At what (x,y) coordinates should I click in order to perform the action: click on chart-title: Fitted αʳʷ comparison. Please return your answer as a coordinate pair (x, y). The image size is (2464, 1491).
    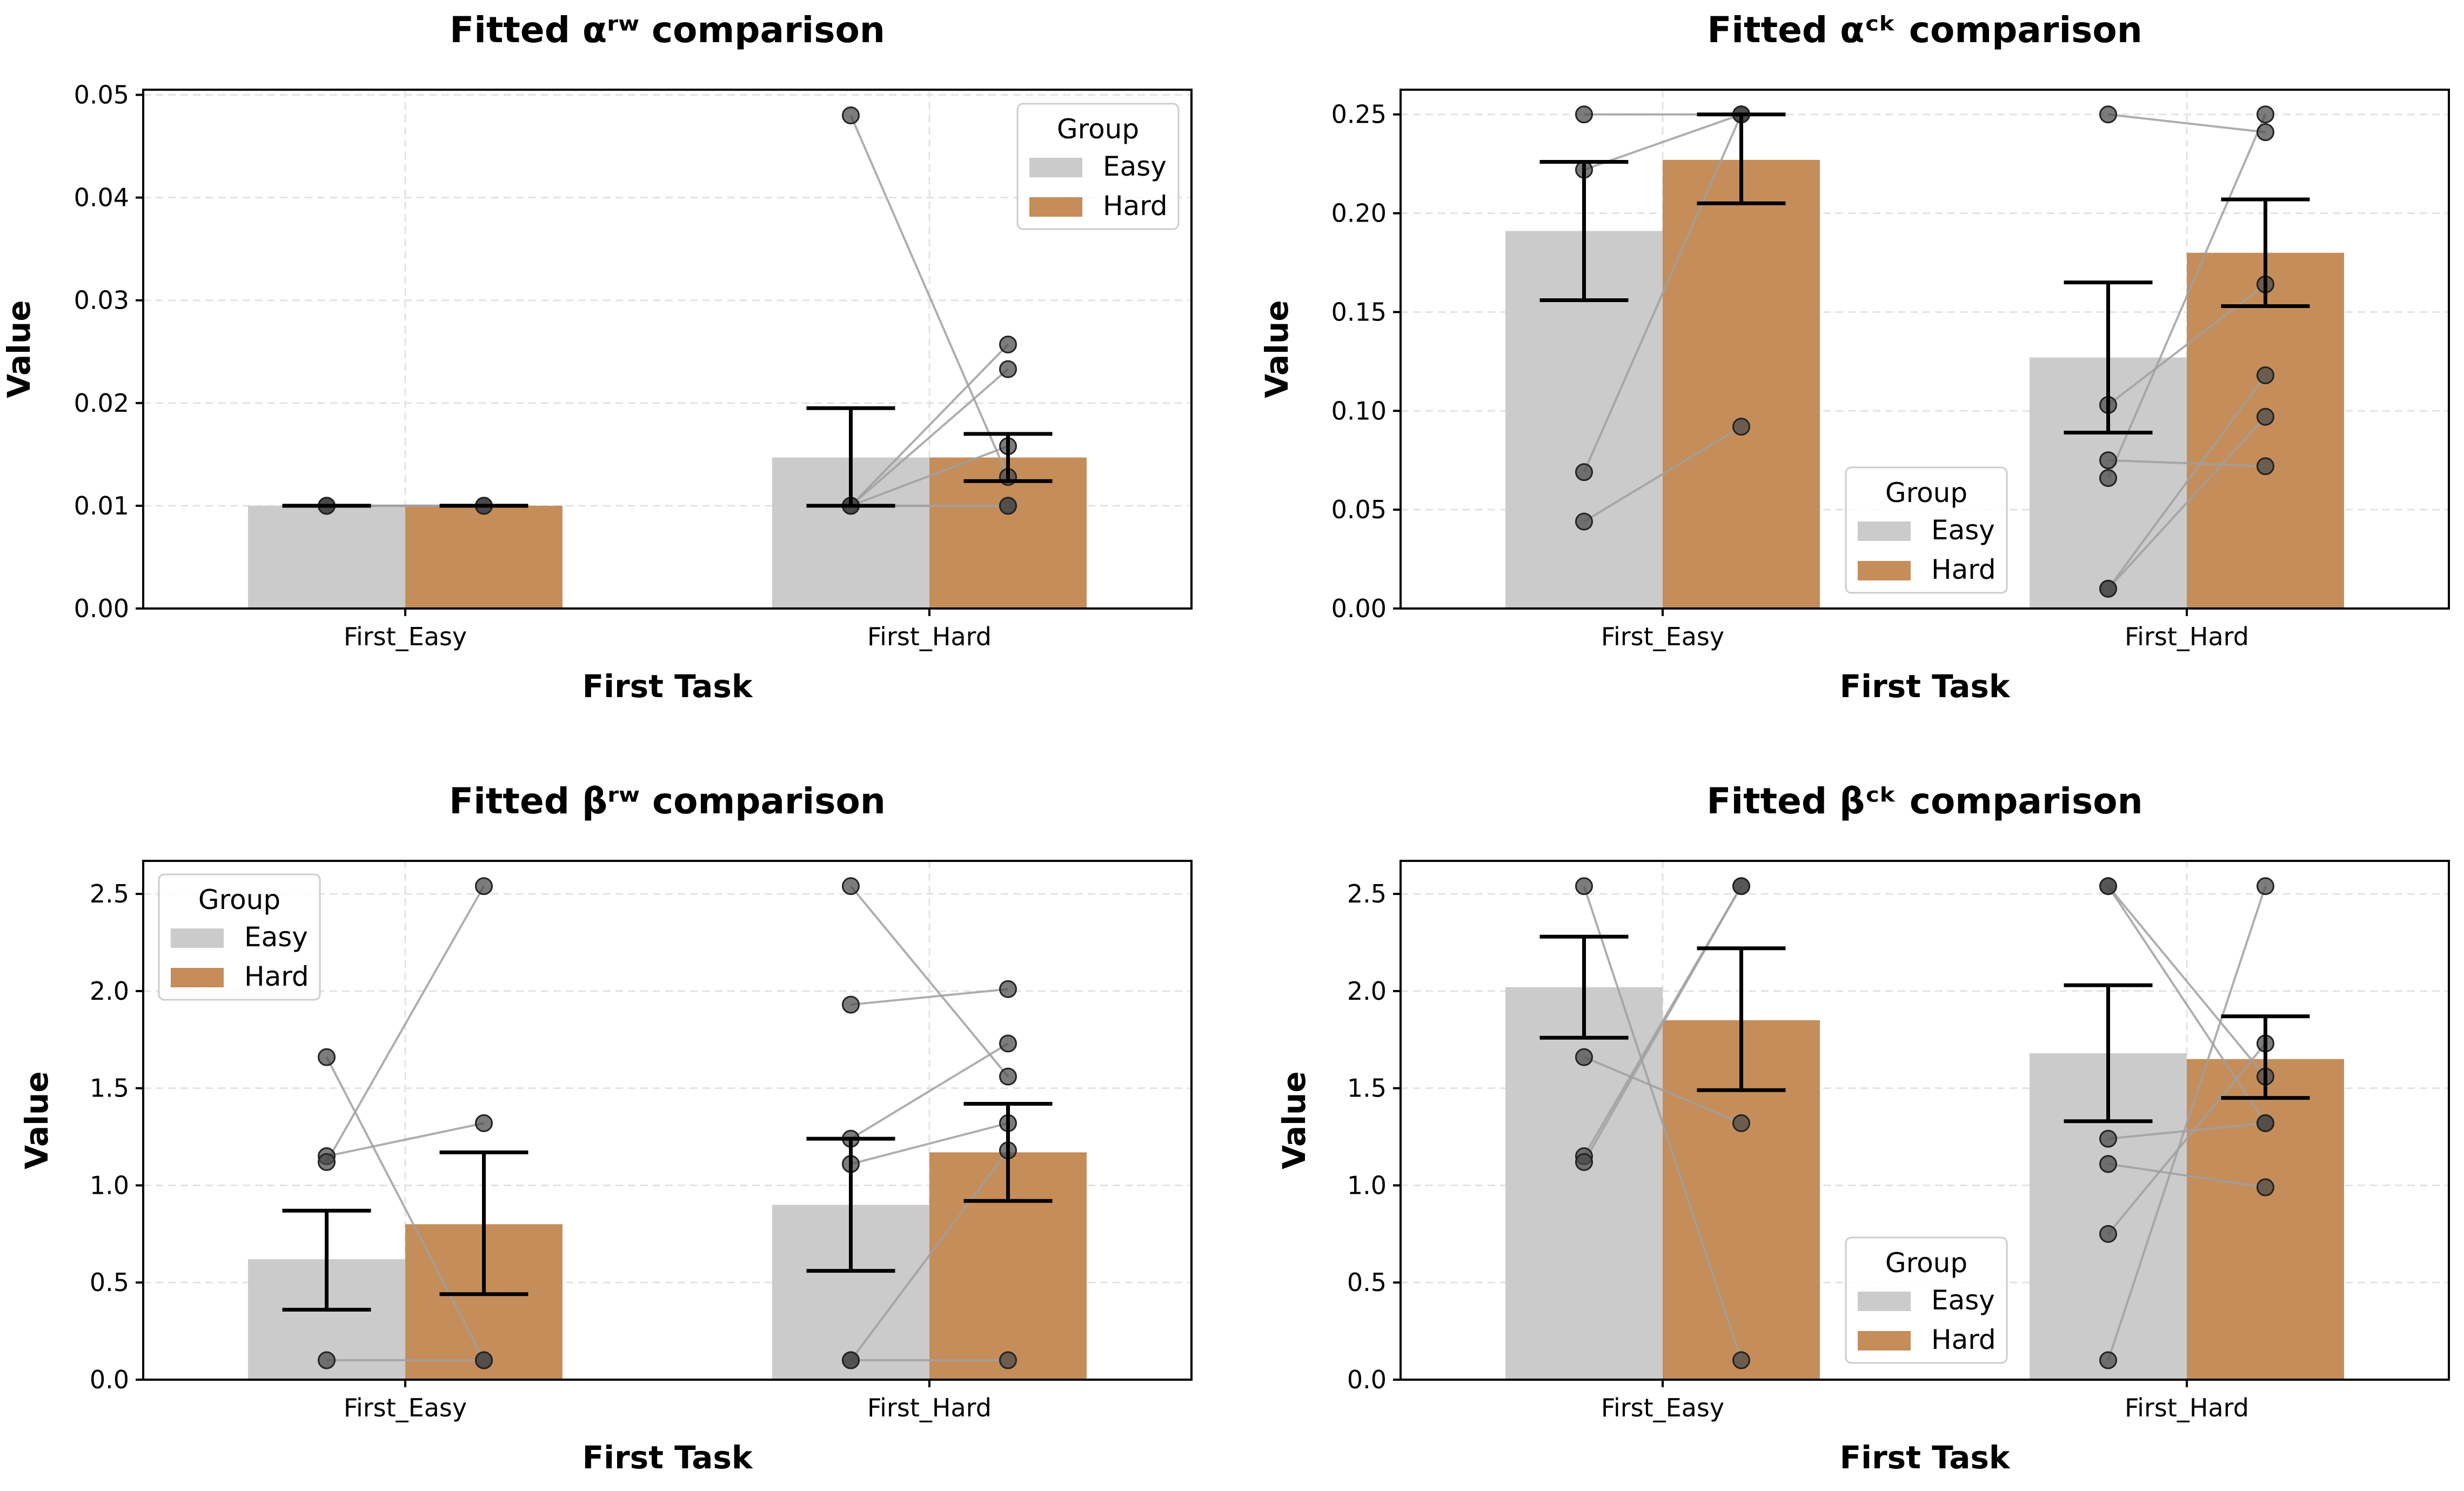
    Looking at the image, I should click on (667, 30).